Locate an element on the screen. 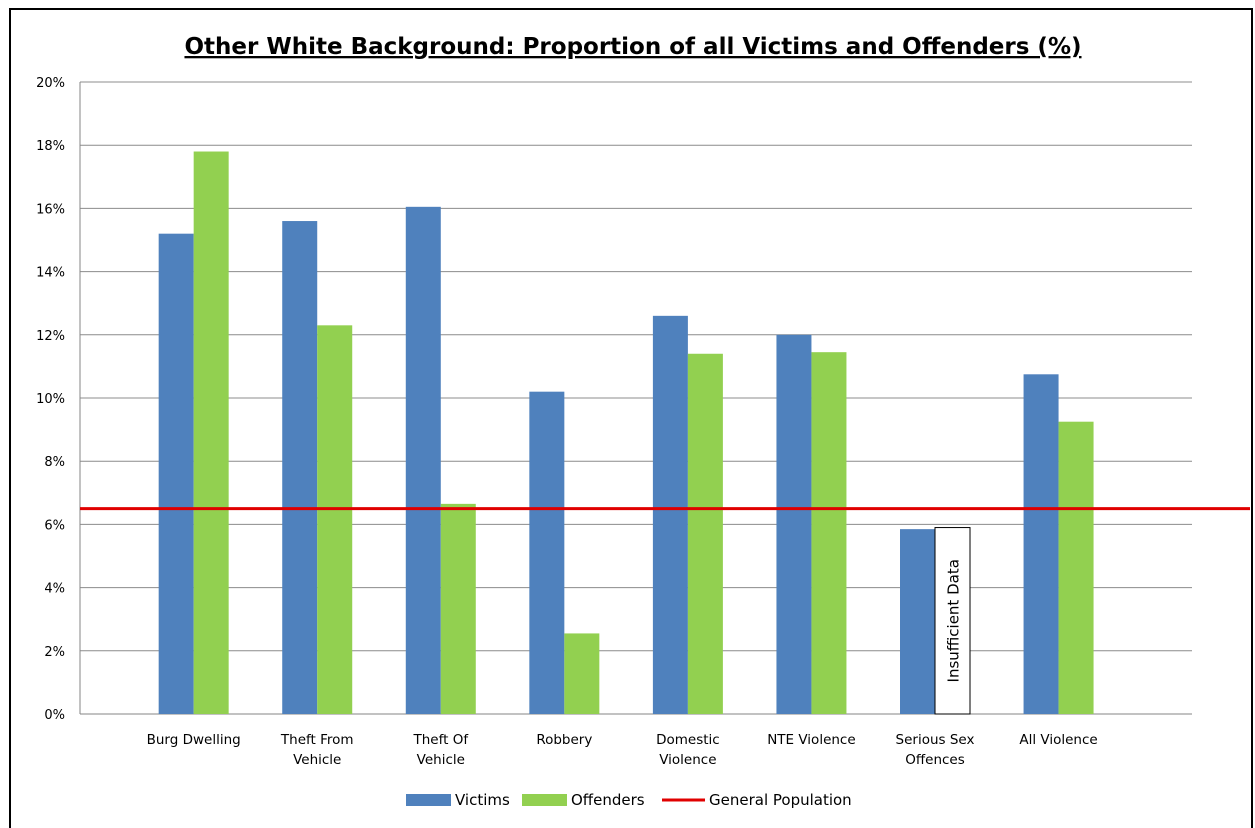 The image size is (1255, 828). insufficient-data-label: Insufficient Data is located at coordinates (954, 620).